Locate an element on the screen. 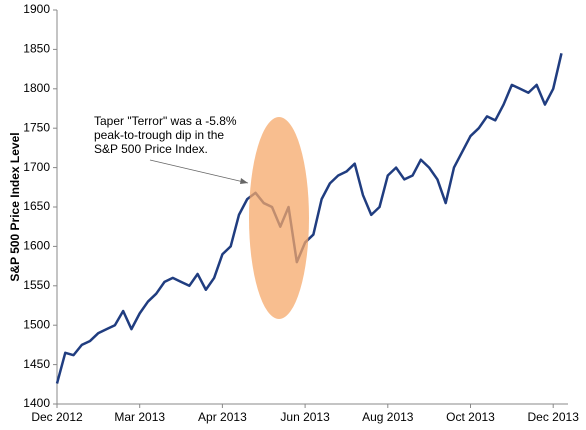  y-tick-label: 1650 is located at coordinates (36, 206).